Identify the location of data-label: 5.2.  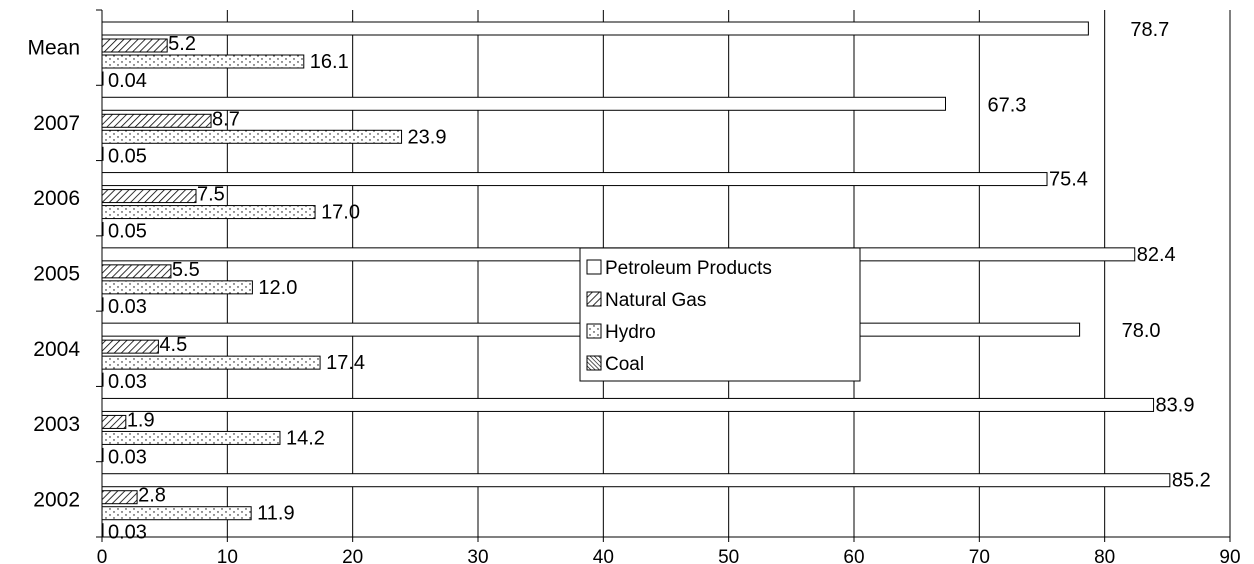
(182, 44).